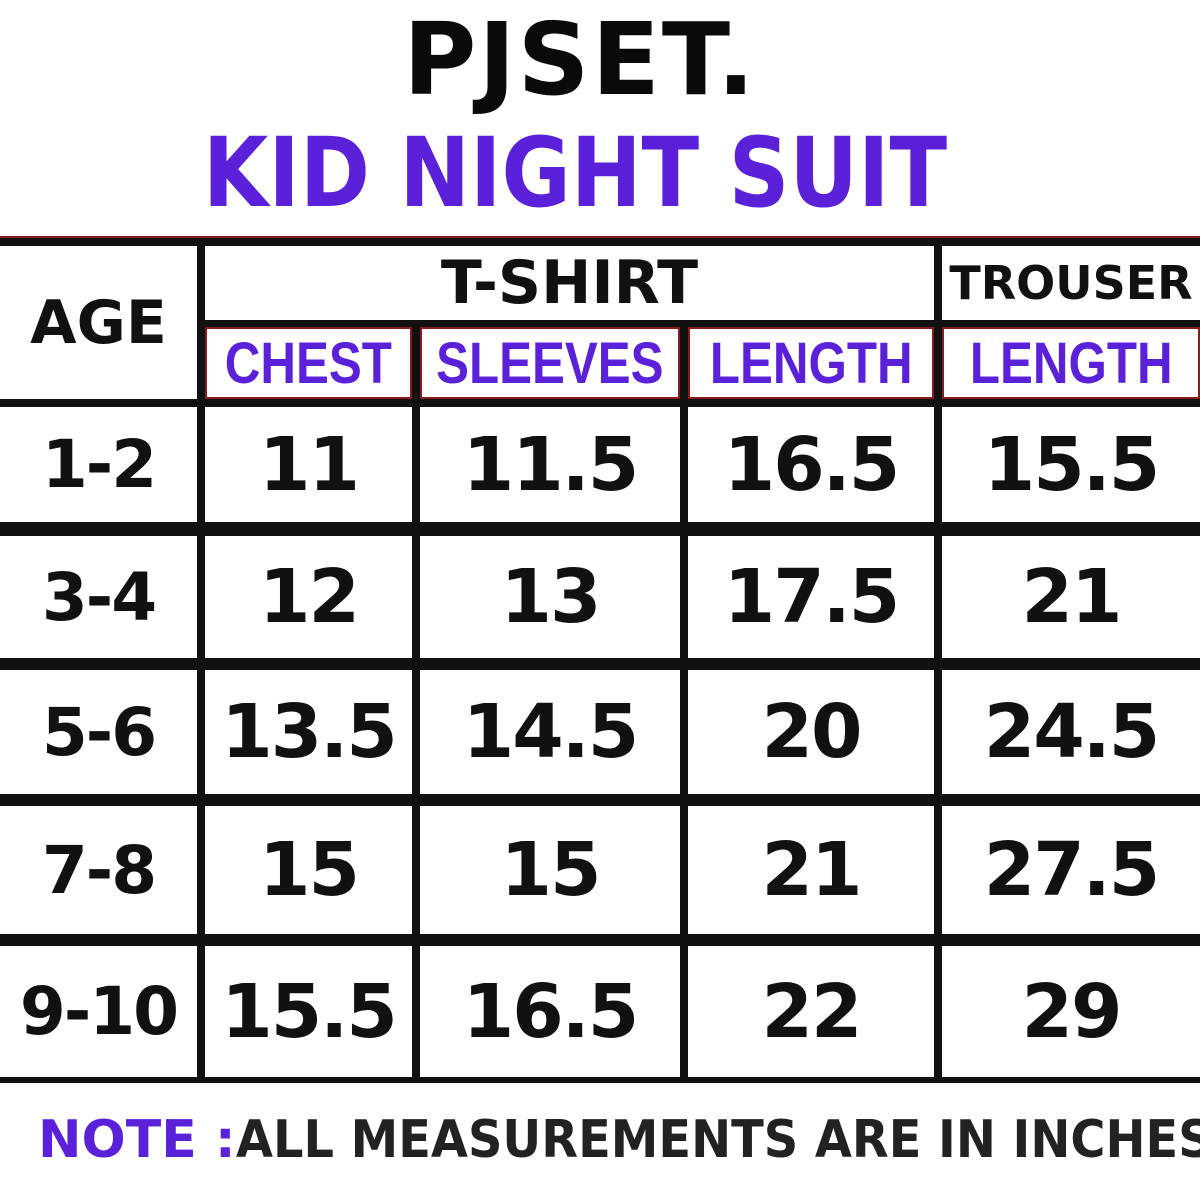 This screenshot has width=1200, height=1200. I want to click on header-trouser-length-label: LENGTH, so click(1071, 363).